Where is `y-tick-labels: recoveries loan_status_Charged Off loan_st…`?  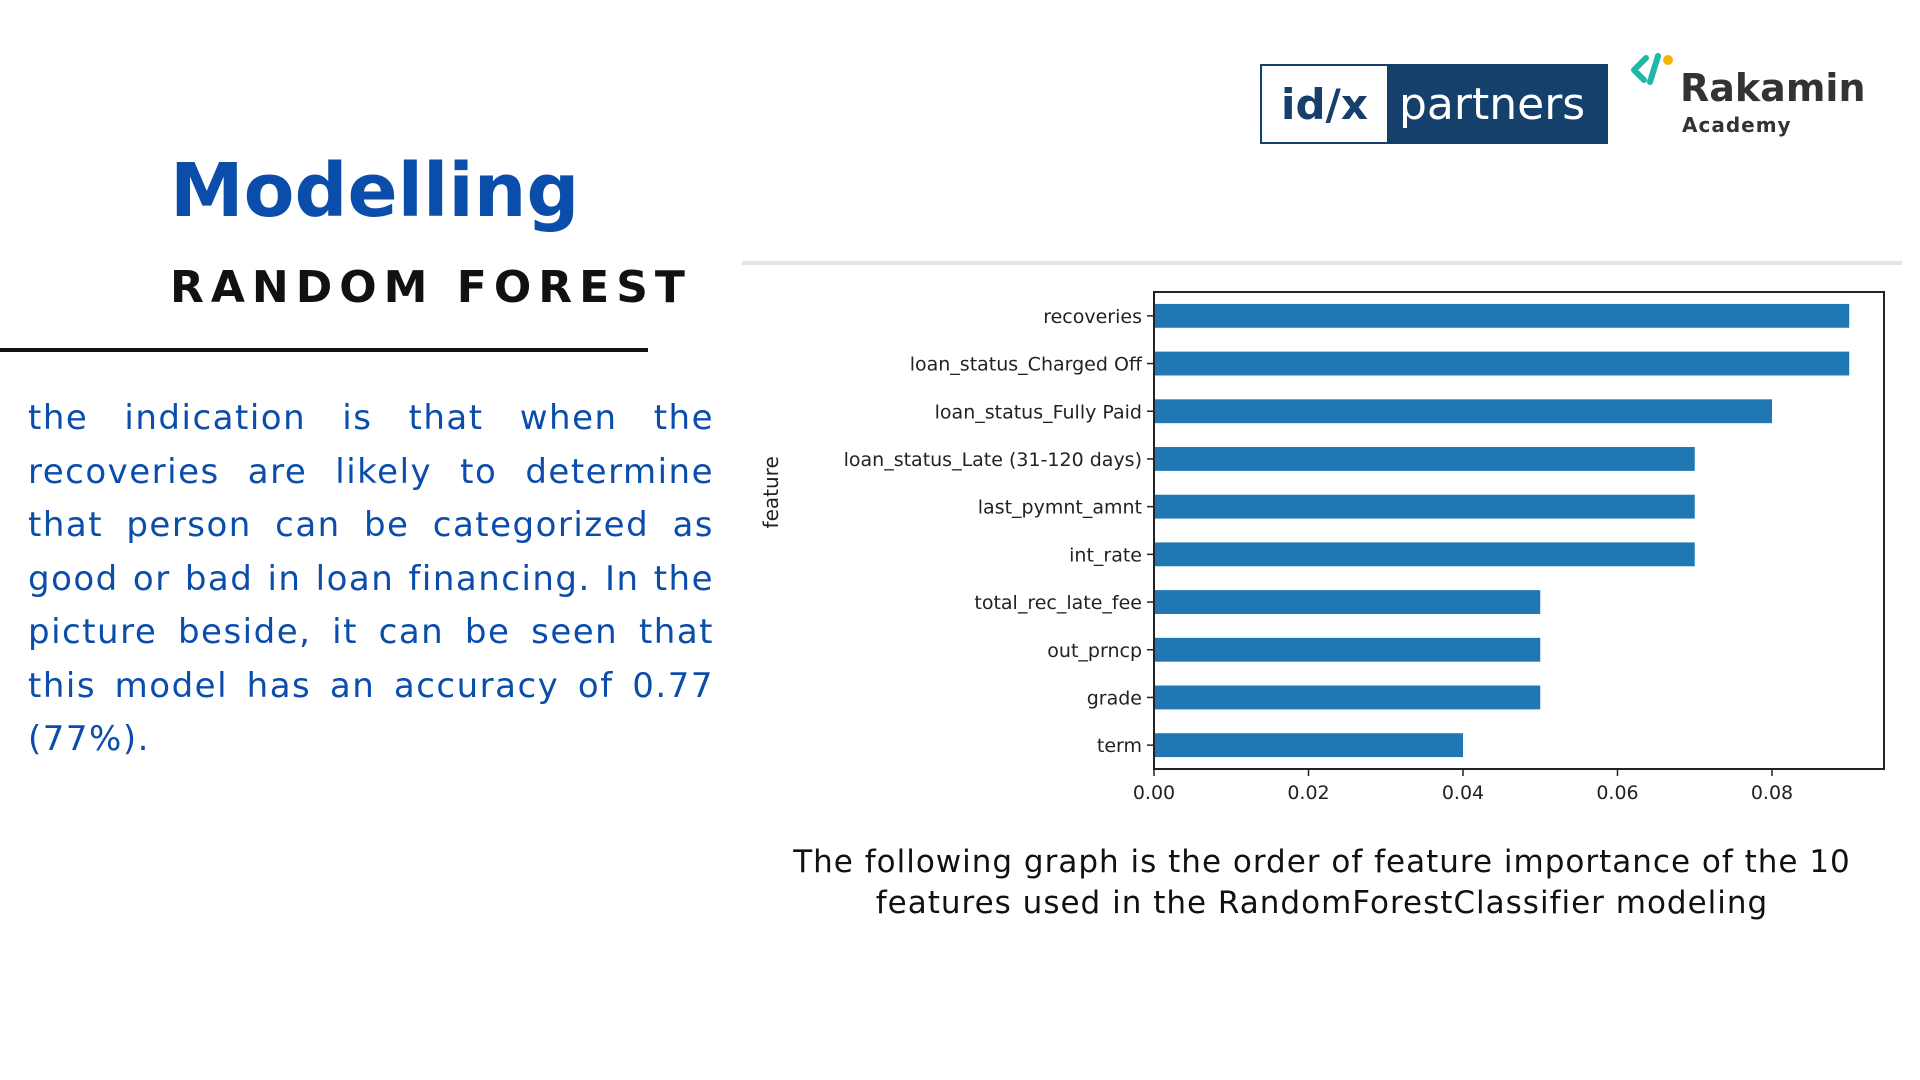
y-tick-labels: recoveries loan_status_Charged Off loan_st… is located at coordinates (999, 531).